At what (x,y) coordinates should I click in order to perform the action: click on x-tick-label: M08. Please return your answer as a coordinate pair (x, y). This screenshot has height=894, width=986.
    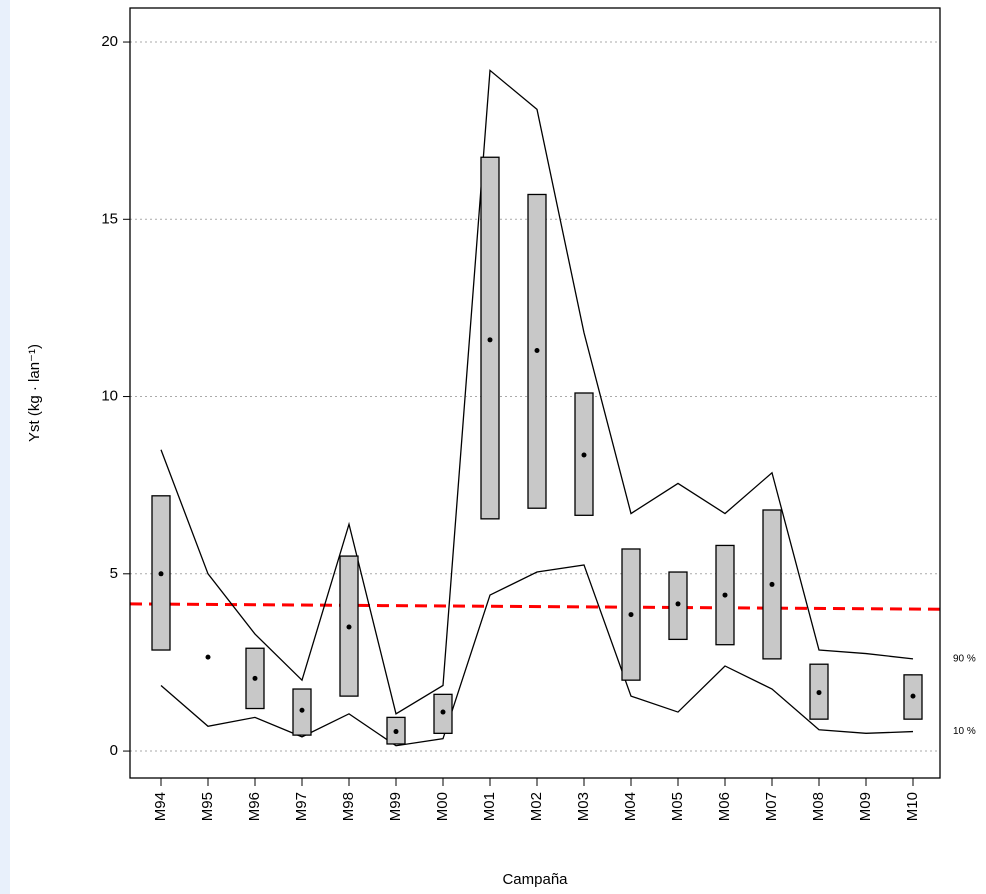
    Looking at the image, I should click on (818, 806).